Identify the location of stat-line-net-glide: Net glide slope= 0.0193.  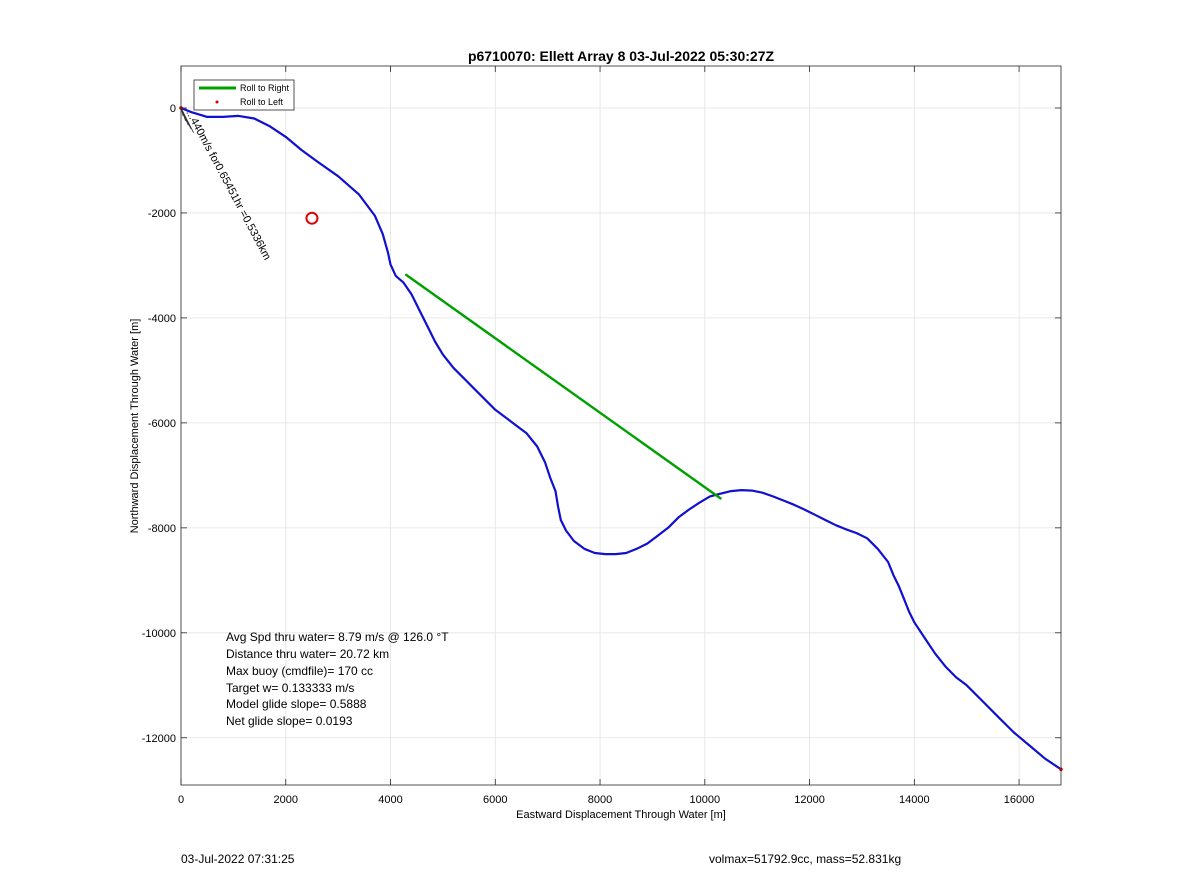
(289, 721).